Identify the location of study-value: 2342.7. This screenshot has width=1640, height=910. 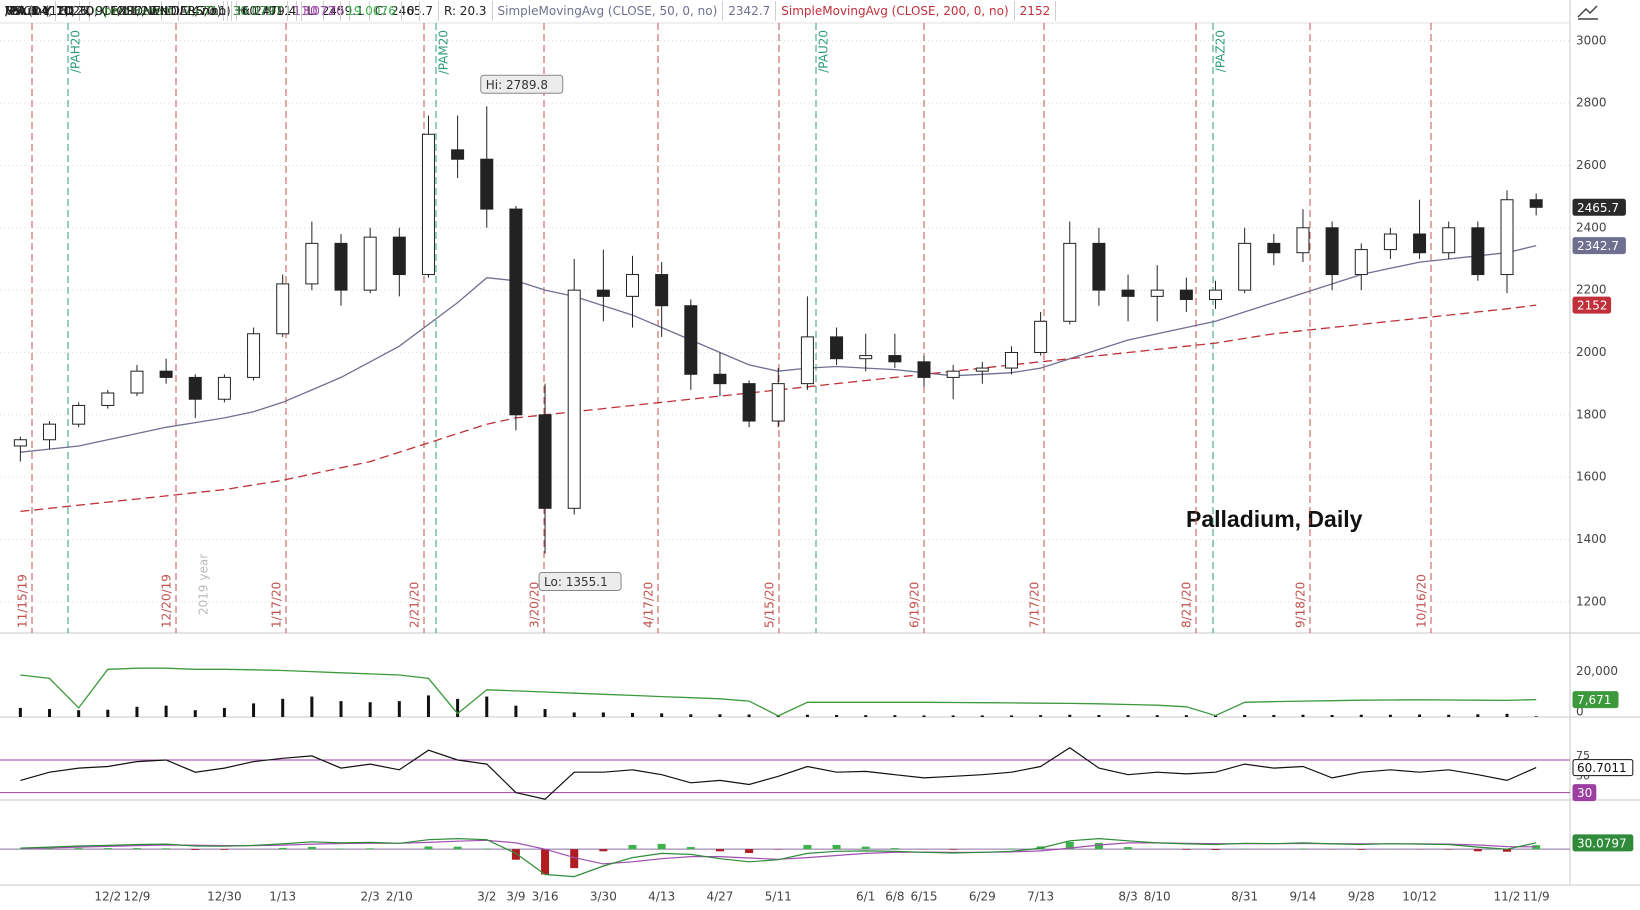
(750, 11).